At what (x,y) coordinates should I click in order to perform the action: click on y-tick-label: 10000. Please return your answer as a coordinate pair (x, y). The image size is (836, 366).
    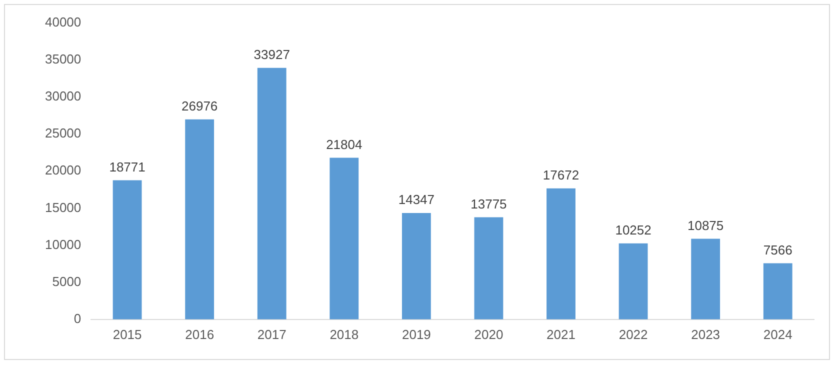
    Looking at the image, I should click on (63, 244).